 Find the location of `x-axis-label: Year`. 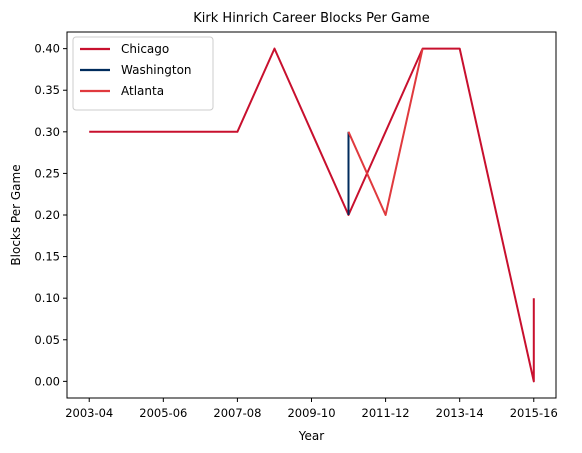

x-axis-label: Year is located at coordinates (311, 436).